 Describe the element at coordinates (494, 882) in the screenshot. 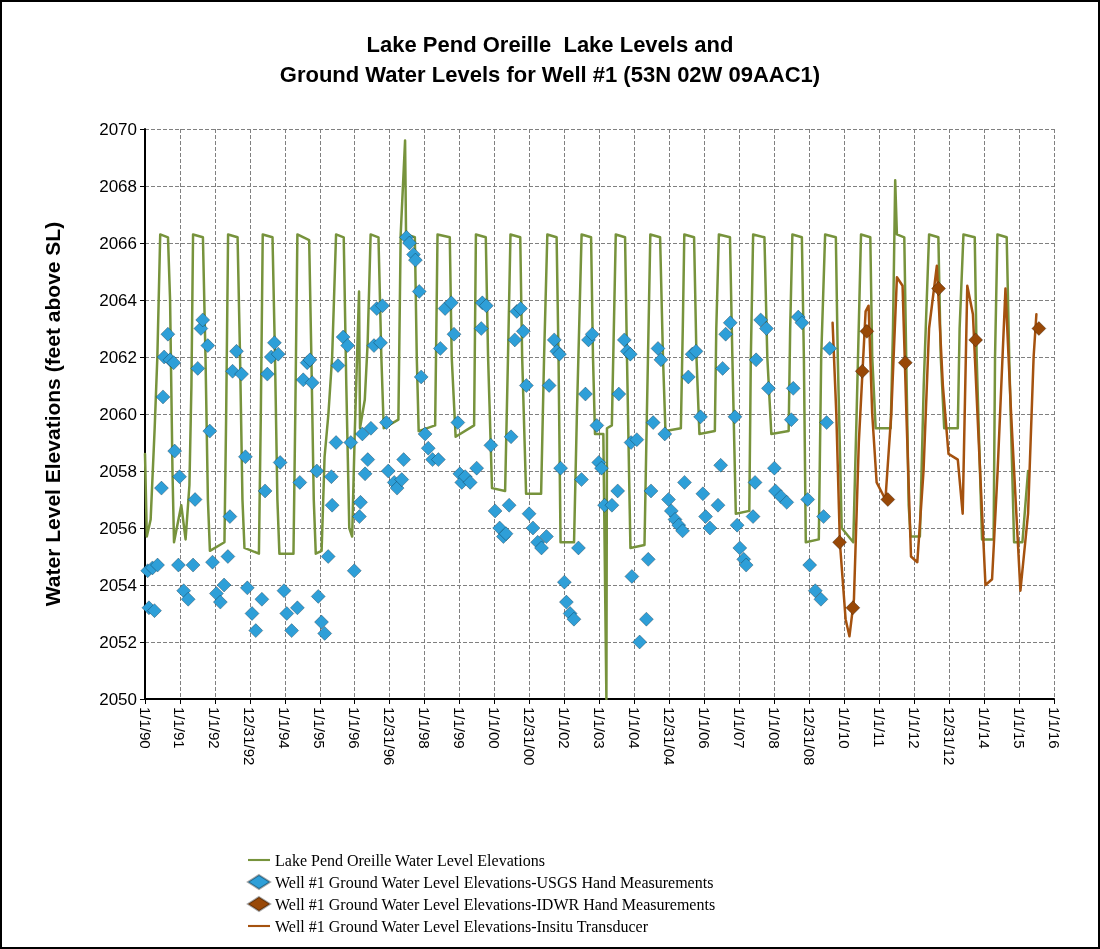

I see `legend-label: Well #1 Ground Water Level Elevations-USGS Hand Measurements` at that location.